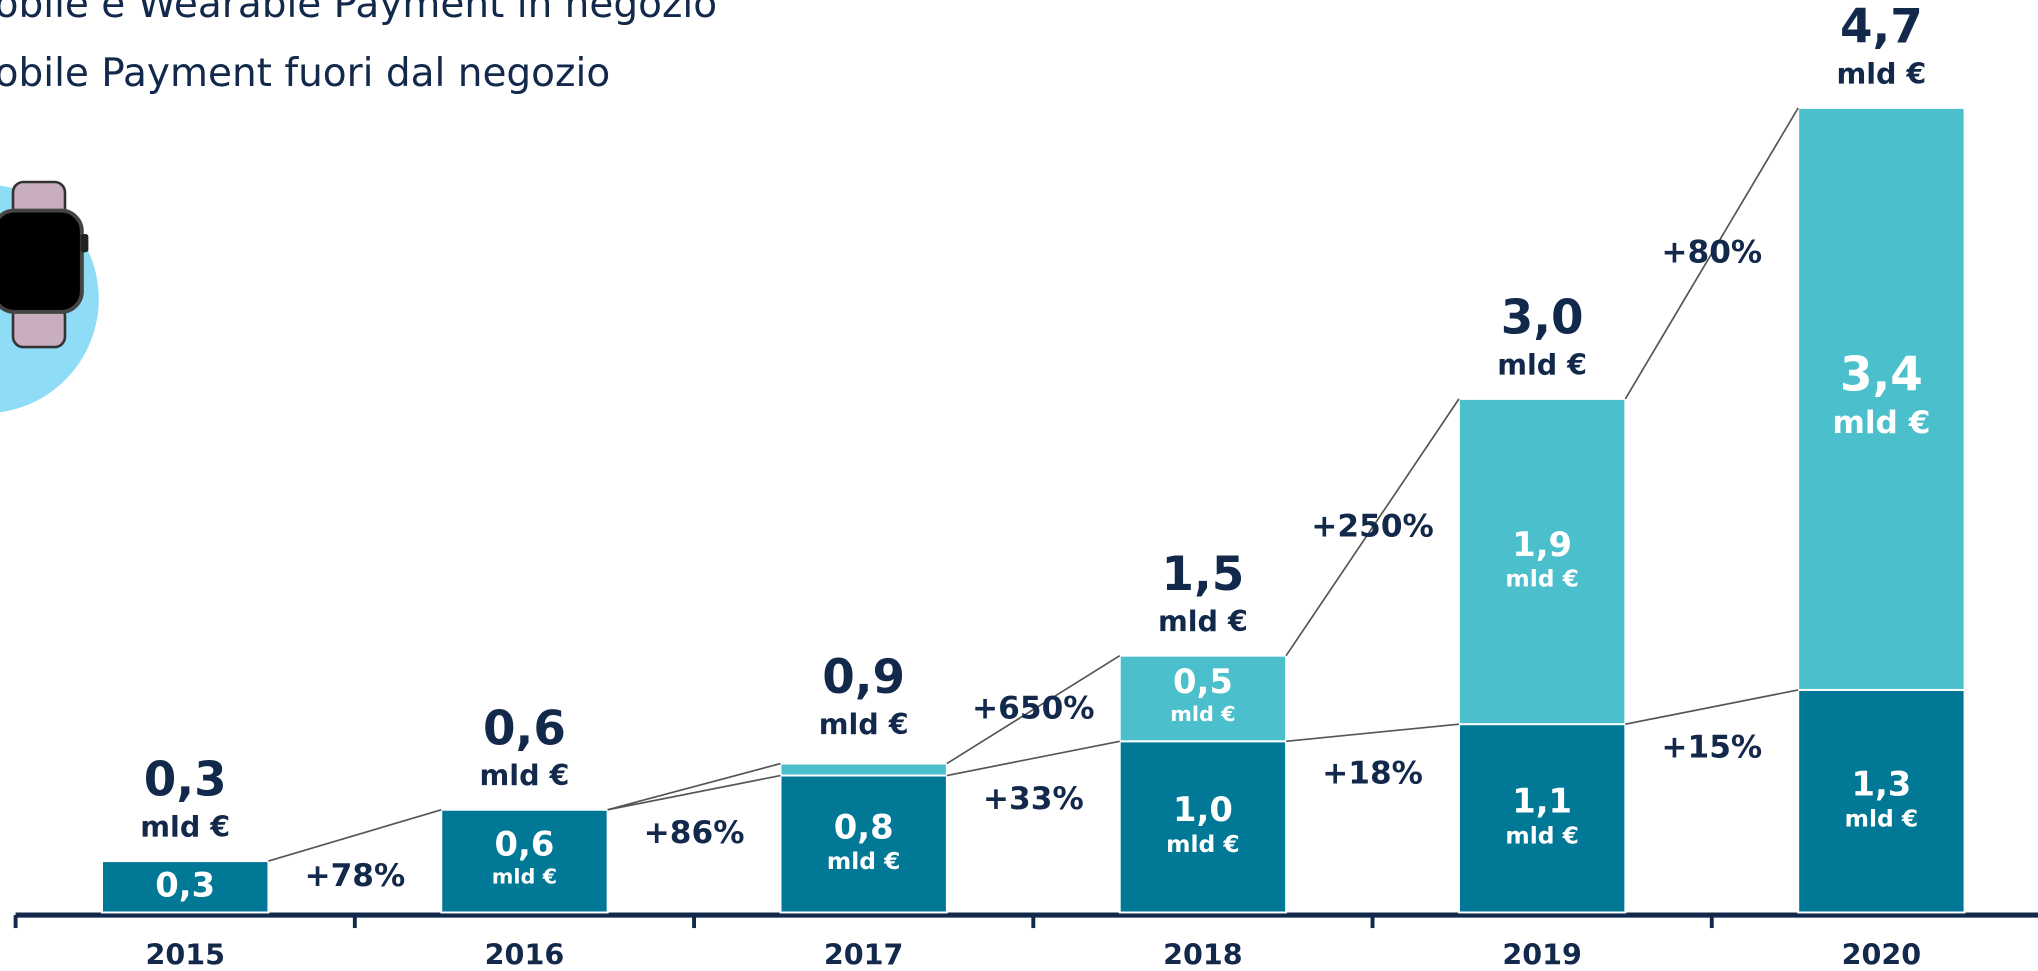 This screenshot has width=2038, height=971. What do you see at coordinates (525, 954) in the screenshot?
I see `x-tick-label: 2016` at bounding box center [525, 954].